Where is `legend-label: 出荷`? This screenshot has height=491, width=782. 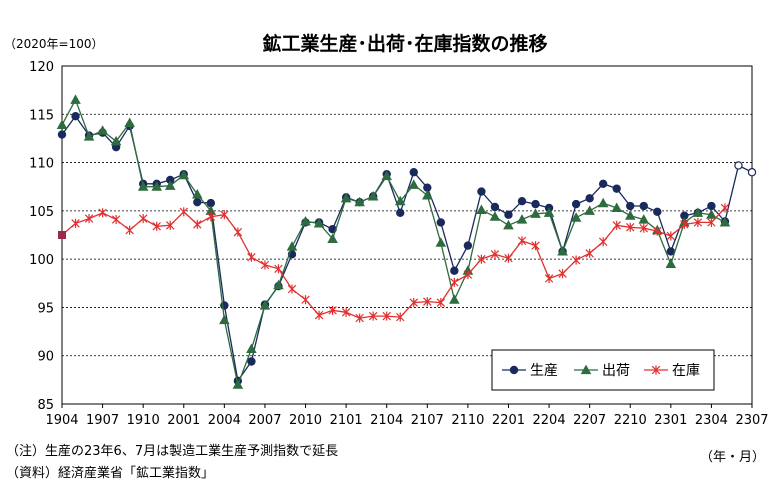
legend-label: 出荷 is located at coordinates (616, 371).